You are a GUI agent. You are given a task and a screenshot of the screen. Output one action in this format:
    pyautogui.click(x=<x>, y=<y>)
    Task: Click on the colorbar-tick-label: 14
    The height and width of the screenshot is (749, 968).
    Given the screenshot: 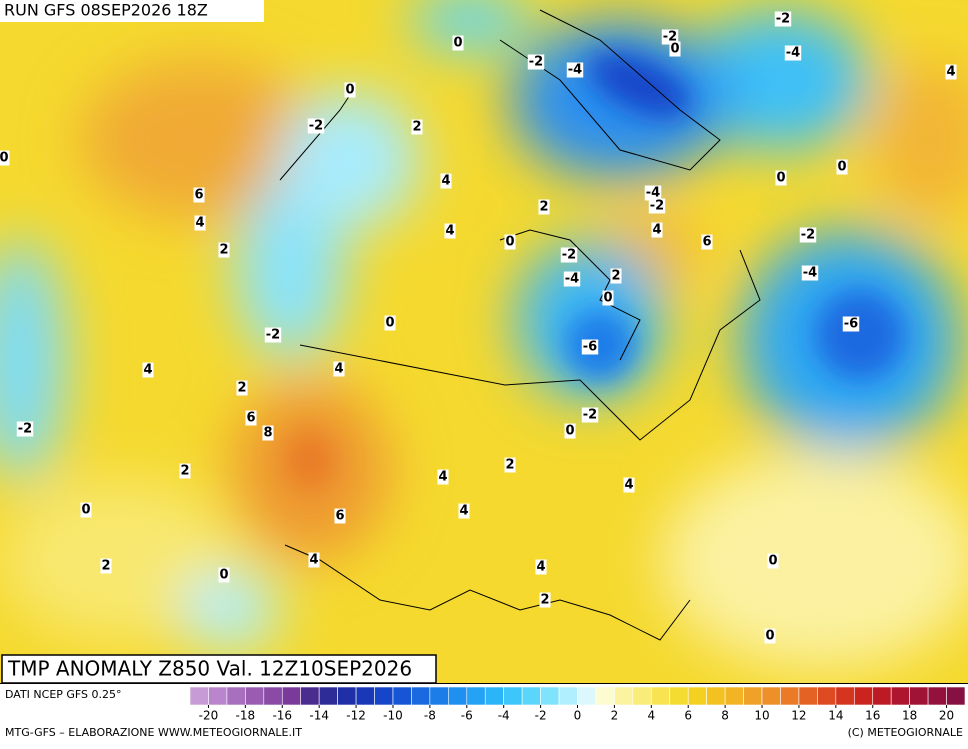 What is the action you would take?
    pyautogui.click(x=835, y=716)
    